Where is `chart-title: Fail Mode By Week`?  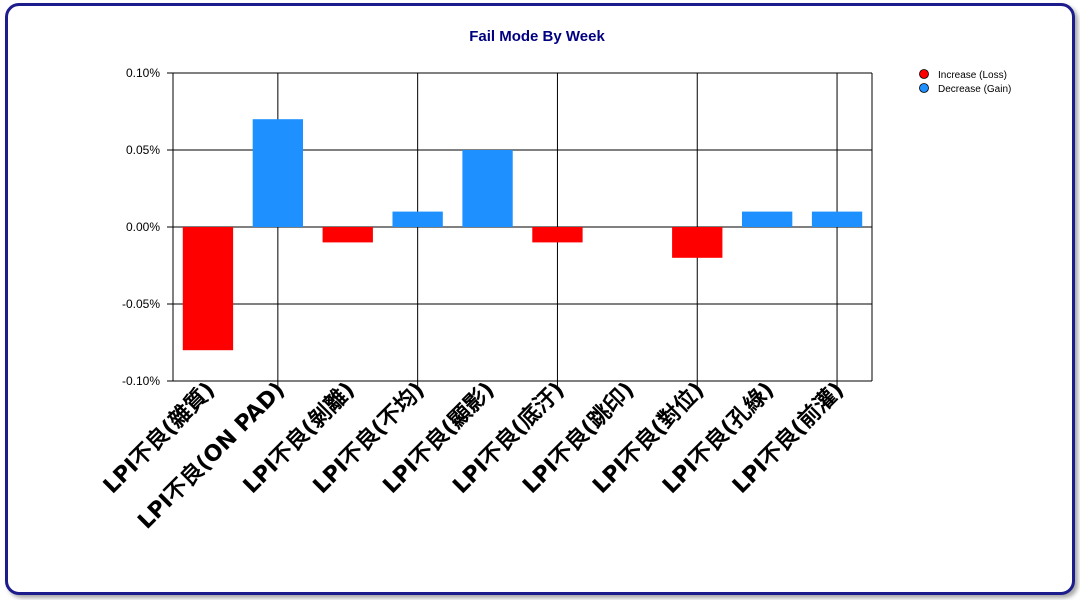
chart-title: Fail Mode By Week is located at coordinates (537, 36).